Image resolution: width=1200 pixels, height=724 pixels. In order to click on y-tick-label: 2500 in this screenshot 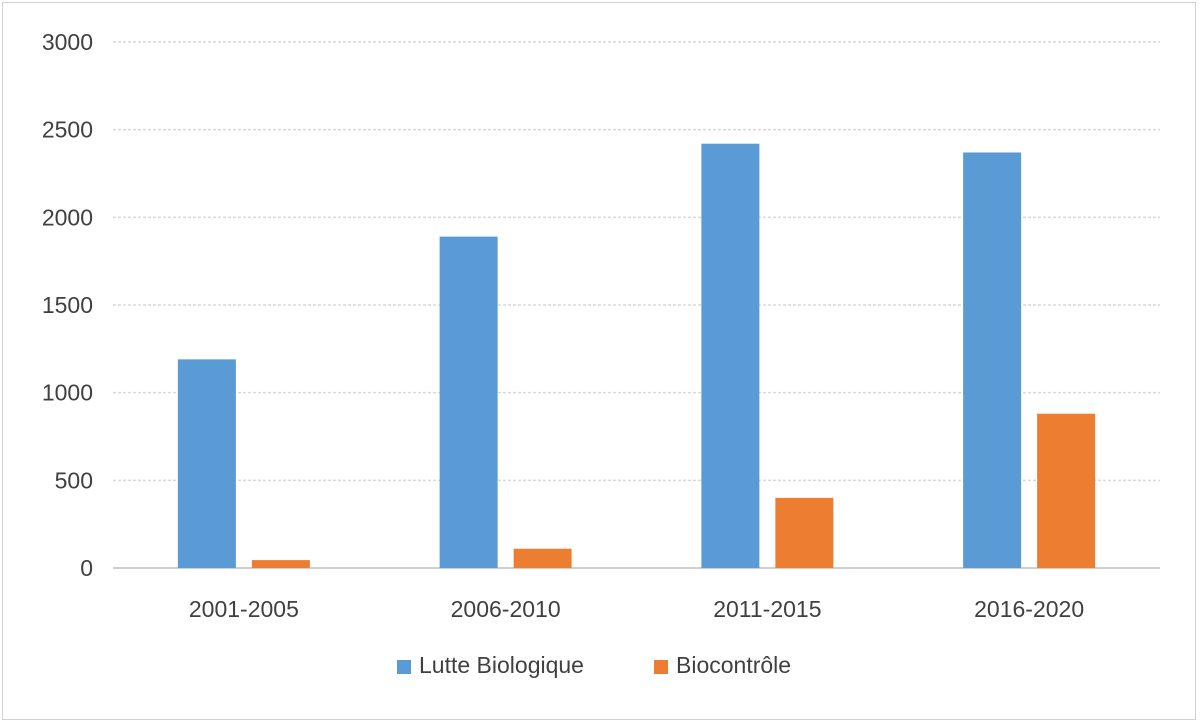, I will do `click(67, 130)`.